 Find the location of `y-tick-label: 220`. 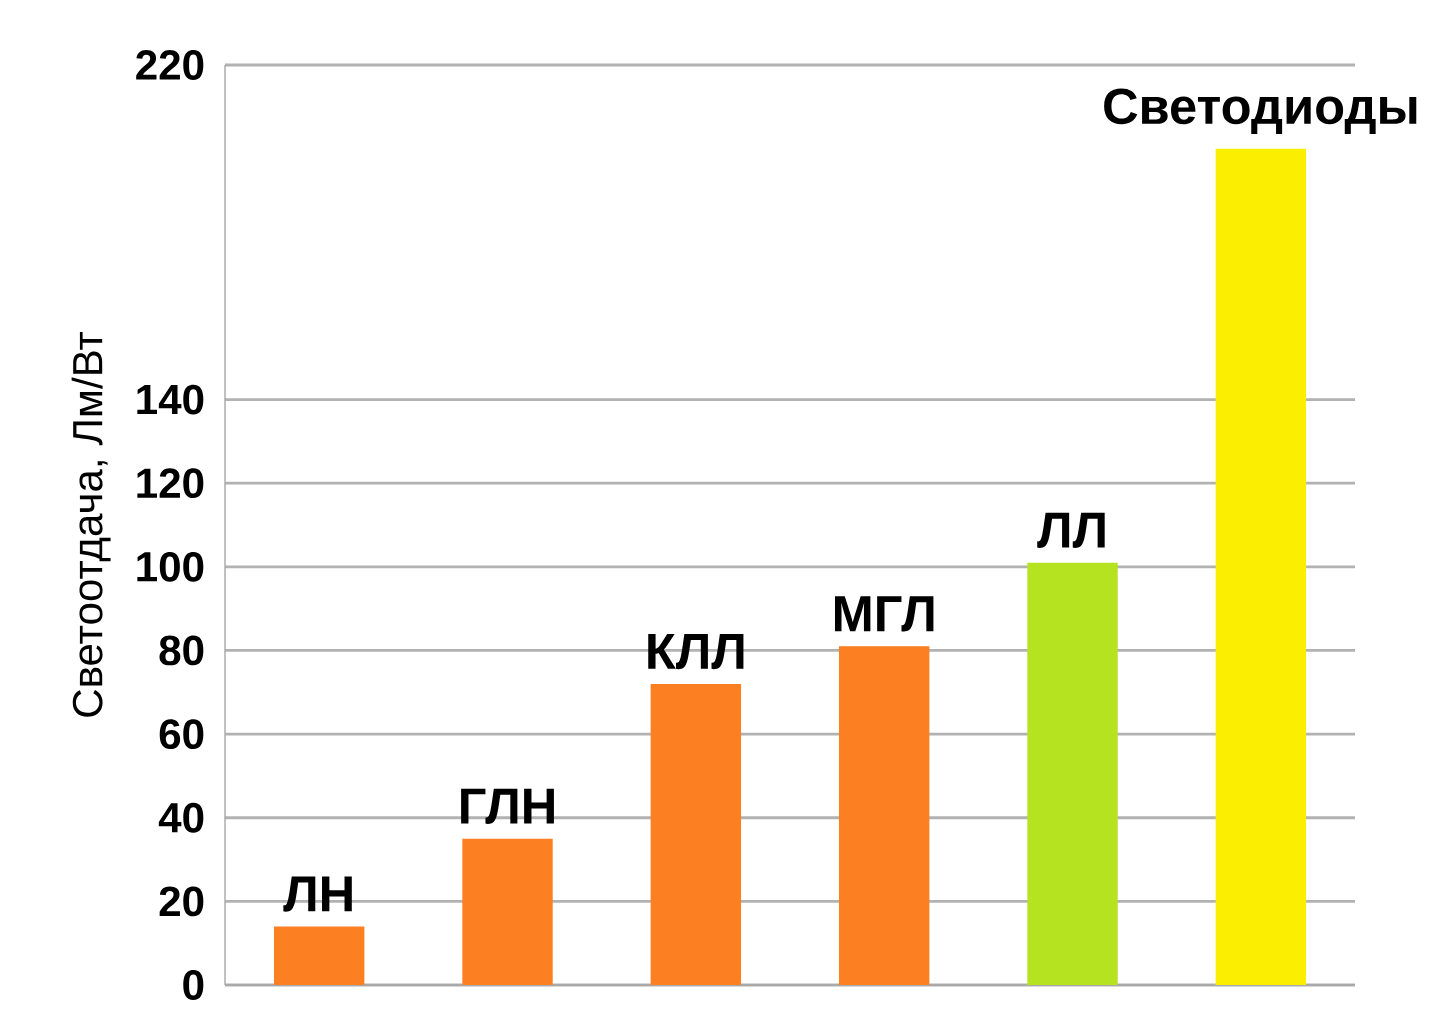

y-tick-label: 220 is located at coordinates (170, 65).